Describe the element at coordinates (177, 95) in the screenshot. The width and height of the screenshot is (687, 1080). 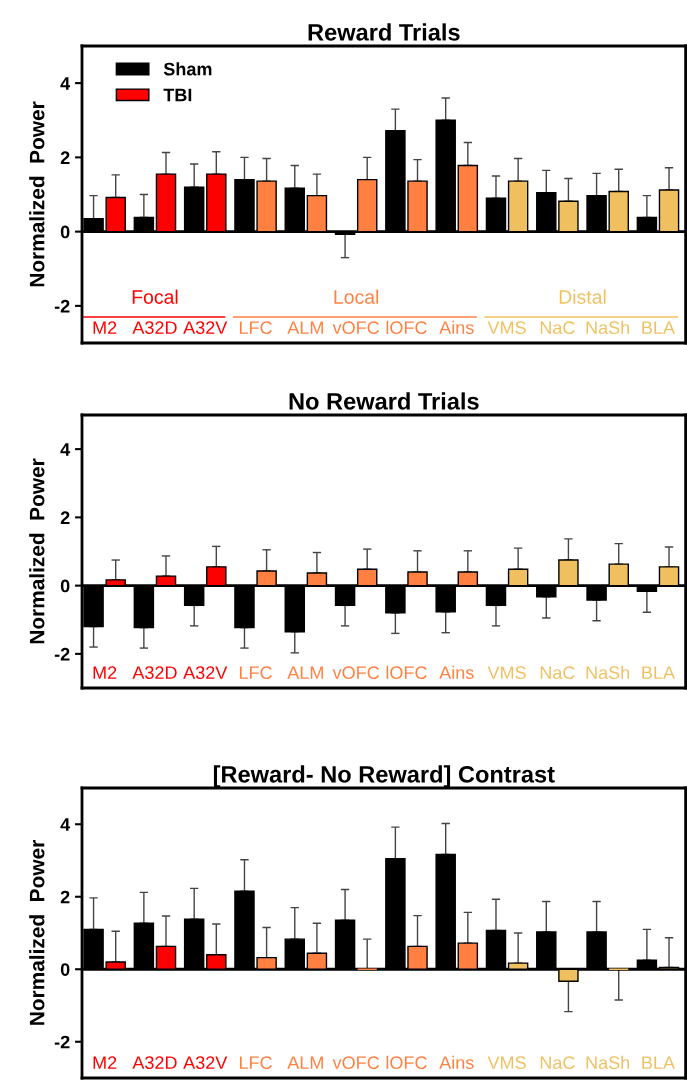
I see `legend-label: TBI` at that location.